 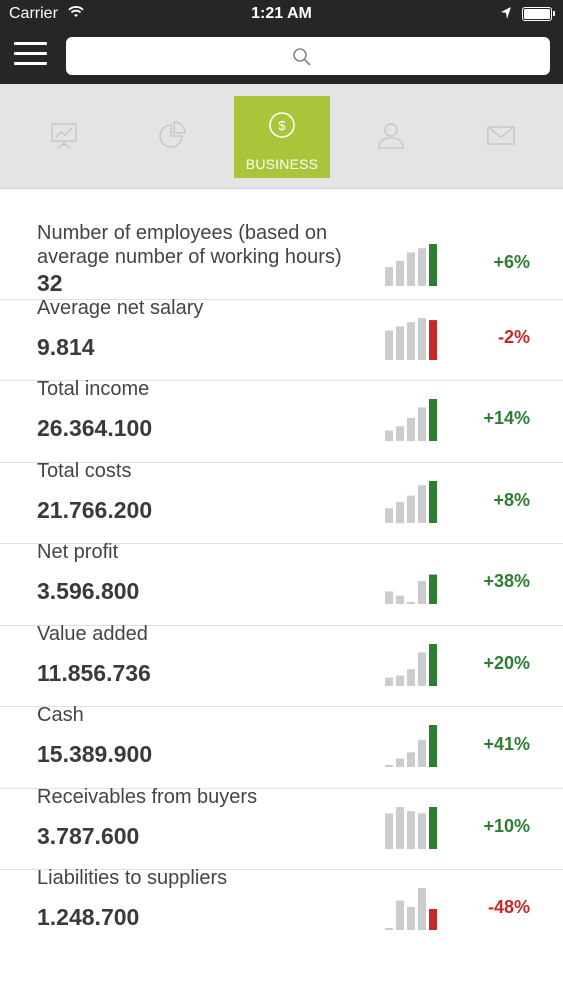 I want to click on top-bar: Carrier 1:21 AM, so click(x=281, y=42).